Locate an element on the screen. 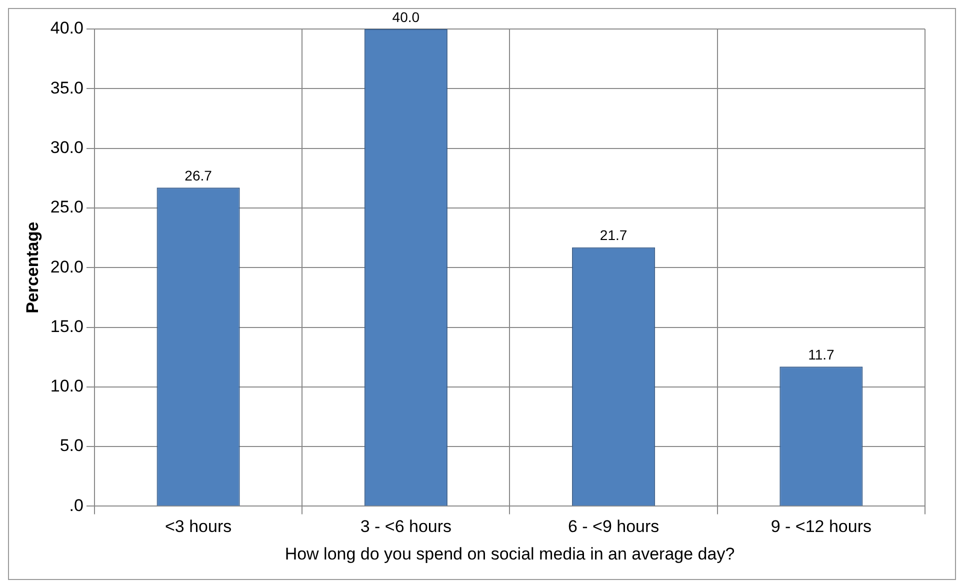  x-tick-label: 3 - <6 hours is located at coordinates (406, 526).